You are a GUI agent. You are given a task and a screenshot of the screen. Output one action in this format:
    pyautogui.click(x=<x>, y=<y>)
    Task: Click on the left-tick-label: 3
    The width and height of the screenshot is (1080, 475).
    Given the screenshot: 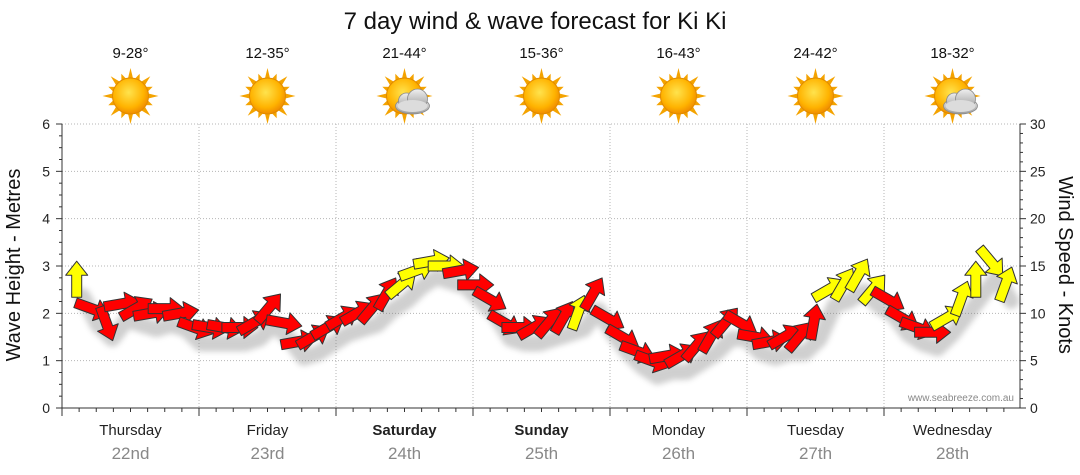 What is the action you would take?
    pyautogui.click(x=46, y=266)
    